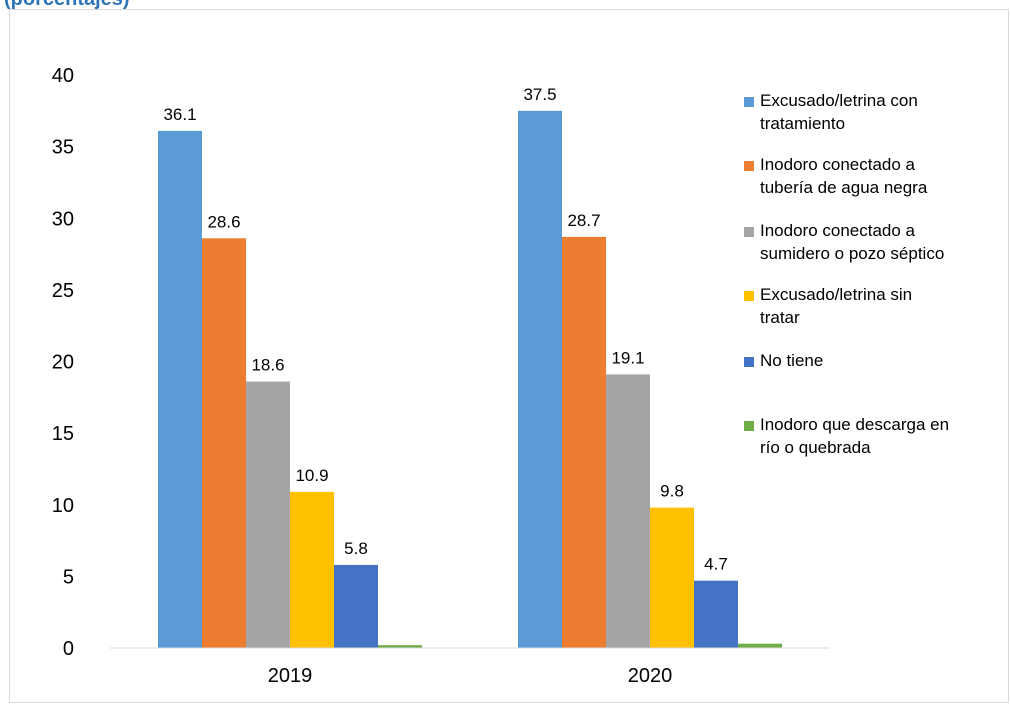 This screenshot has width=1010, height=707. I want to click on x-tick-label: 2020, so click(650, 676).